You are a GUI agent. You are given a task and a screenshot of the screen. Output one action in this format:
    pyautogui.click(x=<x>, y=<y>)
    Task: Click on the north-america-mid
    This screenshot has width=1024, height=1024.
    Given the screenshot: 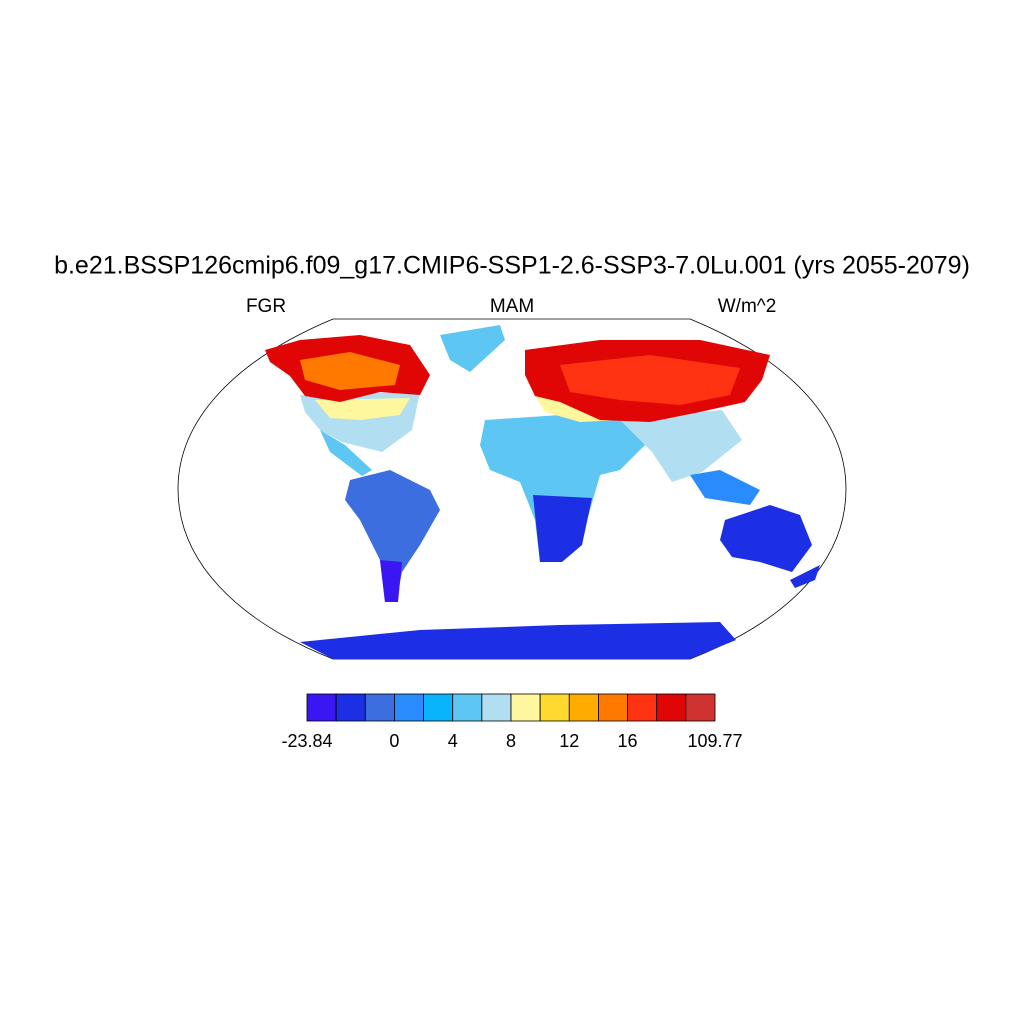 What is the action you would take?
    pyautogui.click(x=362, y=409)
    